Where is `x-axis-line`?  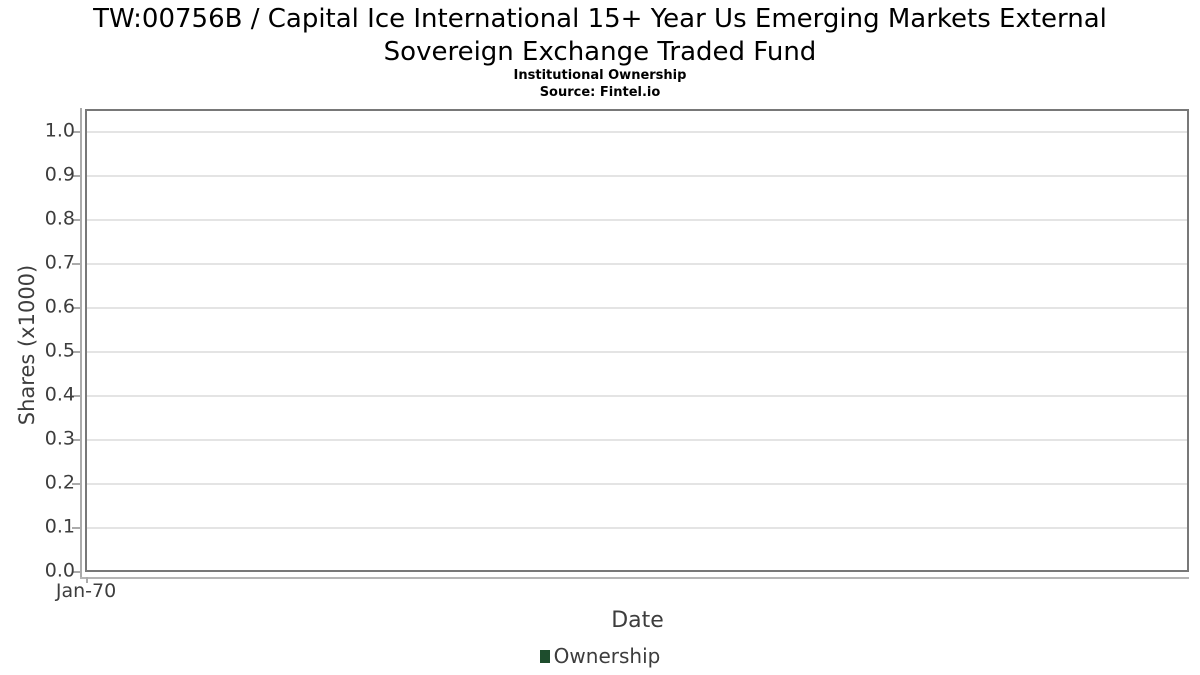 x-axis-line is located at coordinates (634, 578).